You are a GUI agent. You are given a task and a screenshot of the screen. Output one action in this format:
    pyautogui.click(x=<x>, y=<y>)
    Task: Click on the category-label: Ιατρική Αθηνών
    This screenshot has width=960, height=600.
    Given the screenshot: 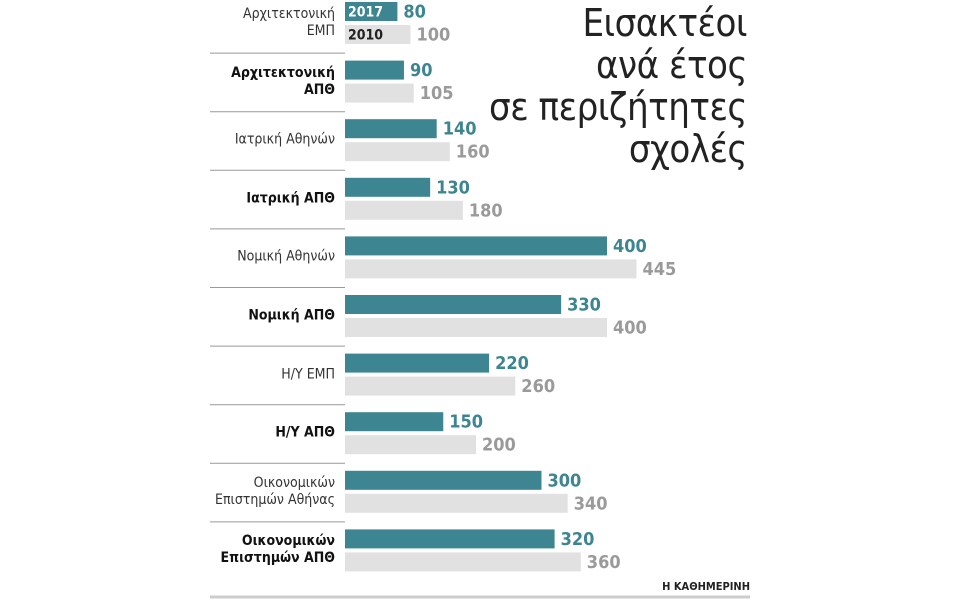 What is the action you would take?
    pyautogui.click(x=284, y=139)
    